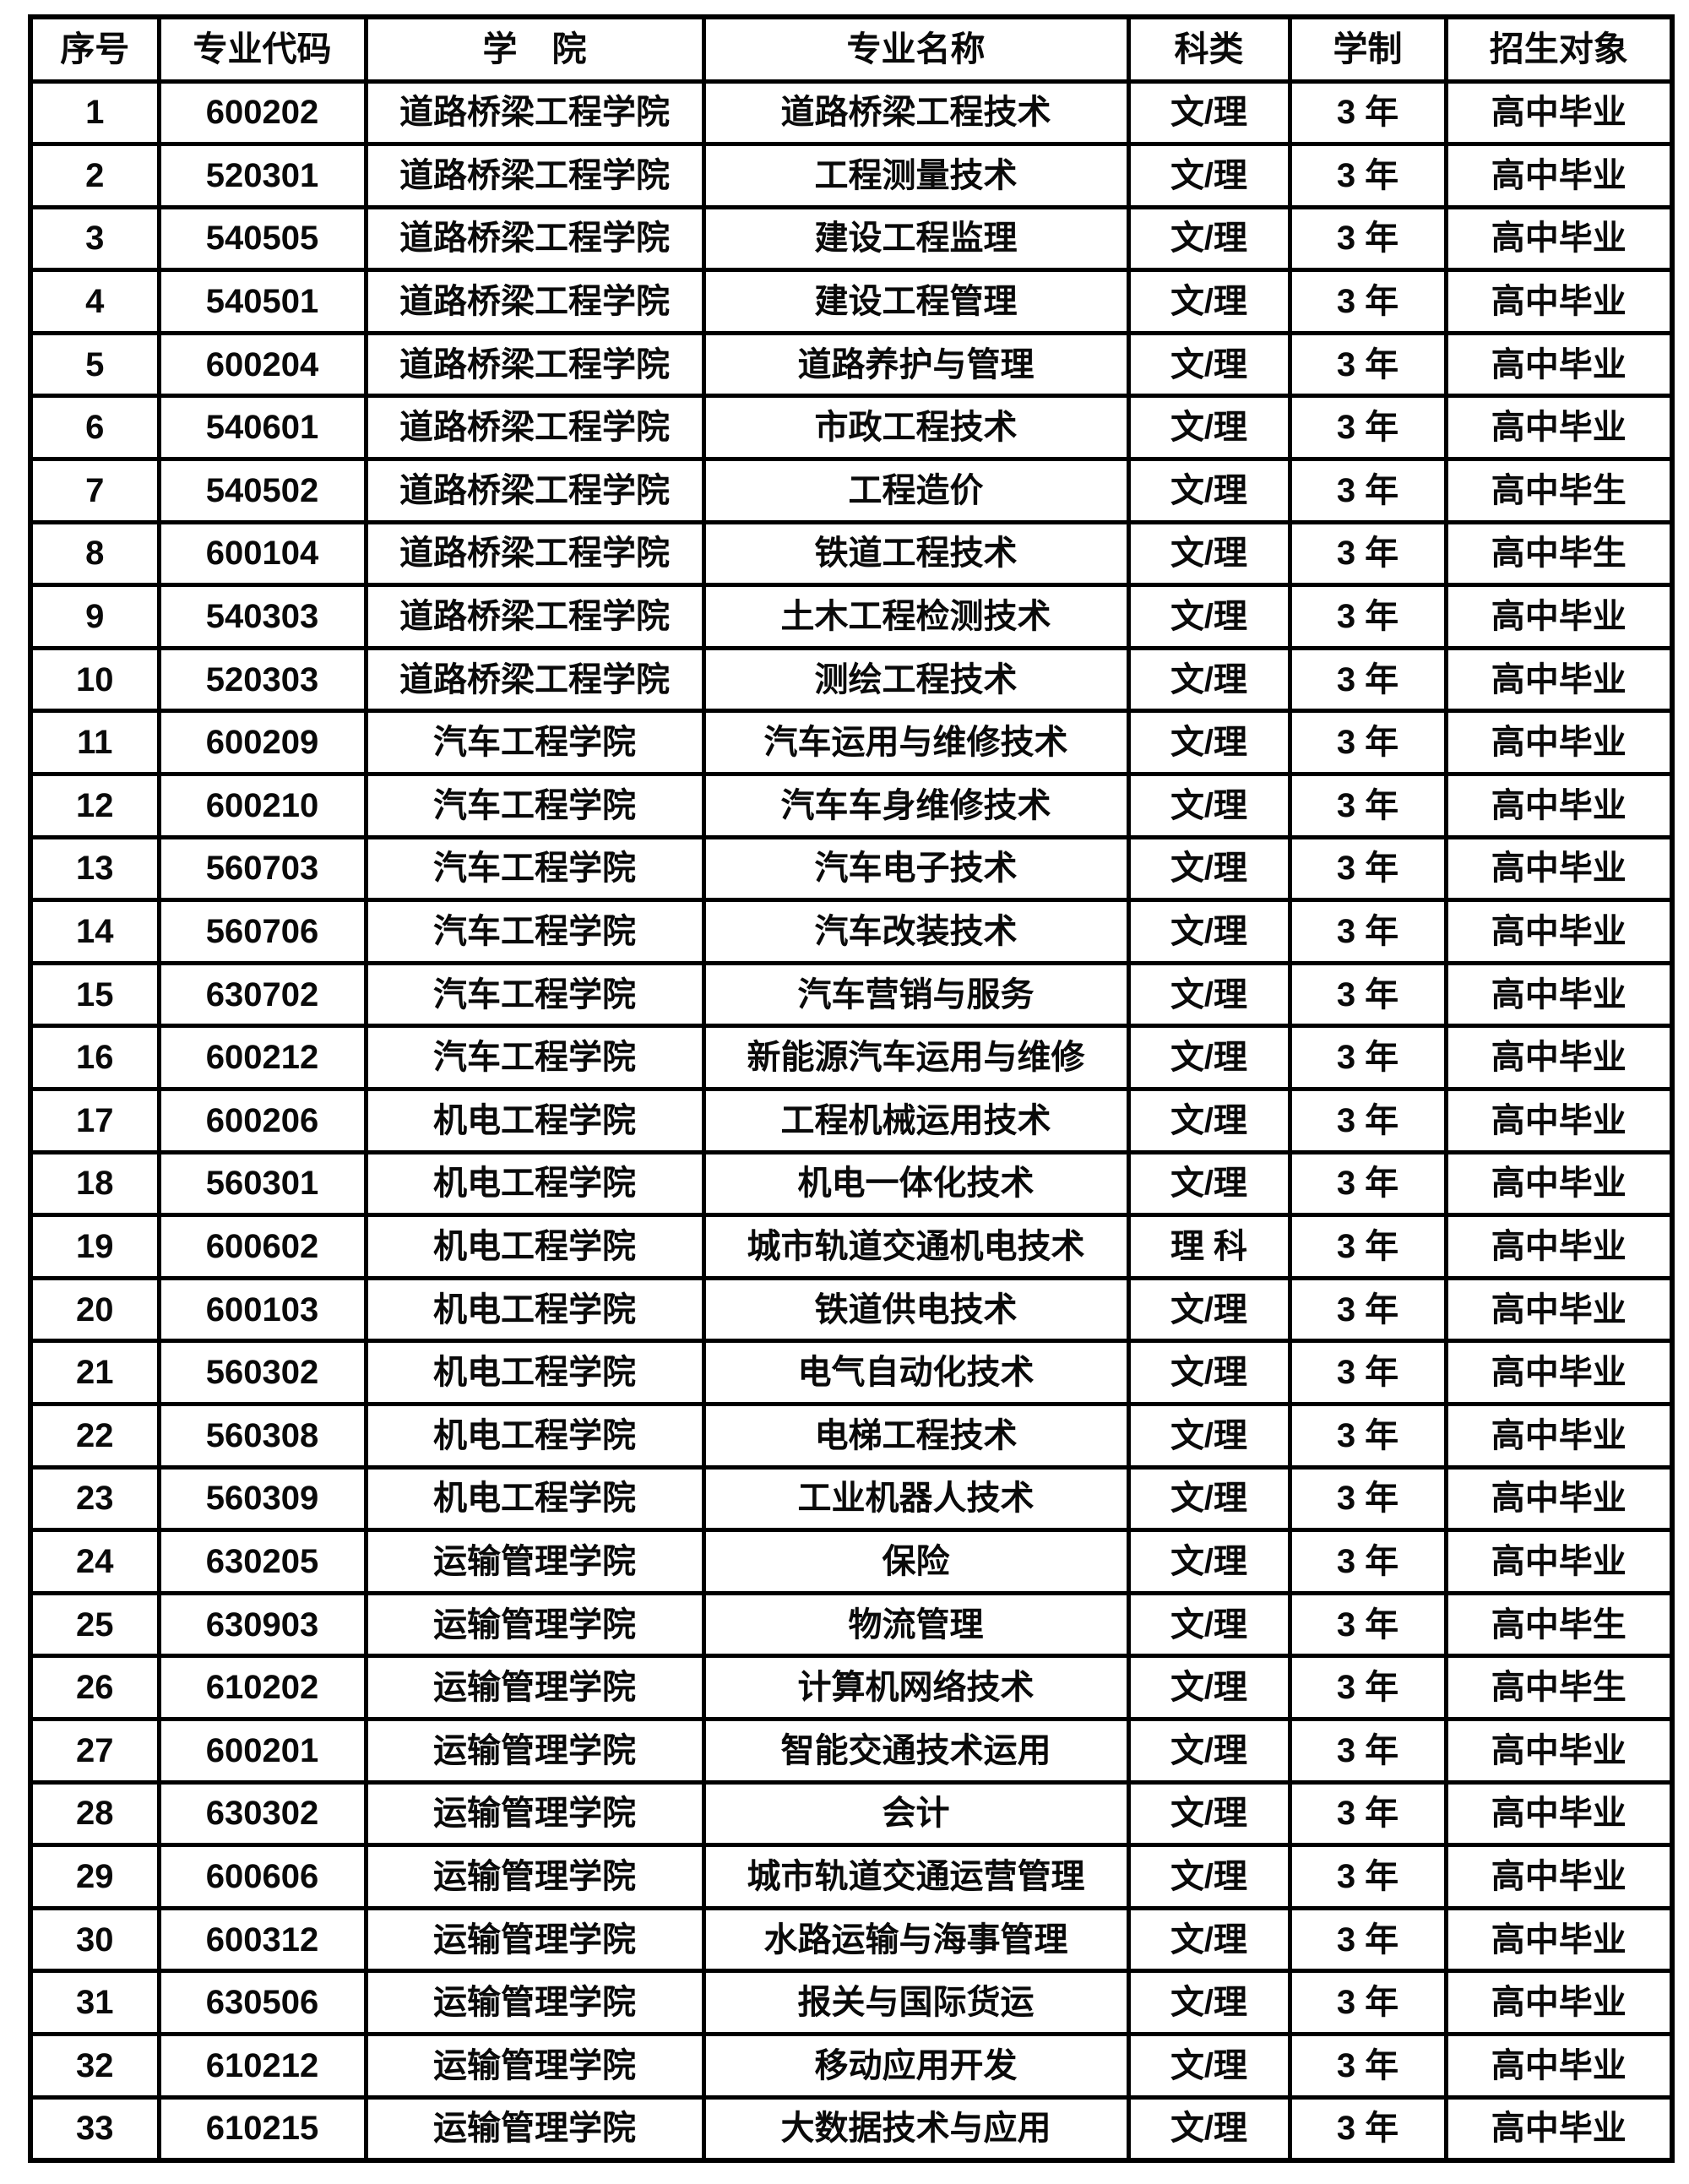  What do you see at coordinates (262, 490) in the screenshot?
I see `cell-code: 540502` at bounding box center [262, 490].